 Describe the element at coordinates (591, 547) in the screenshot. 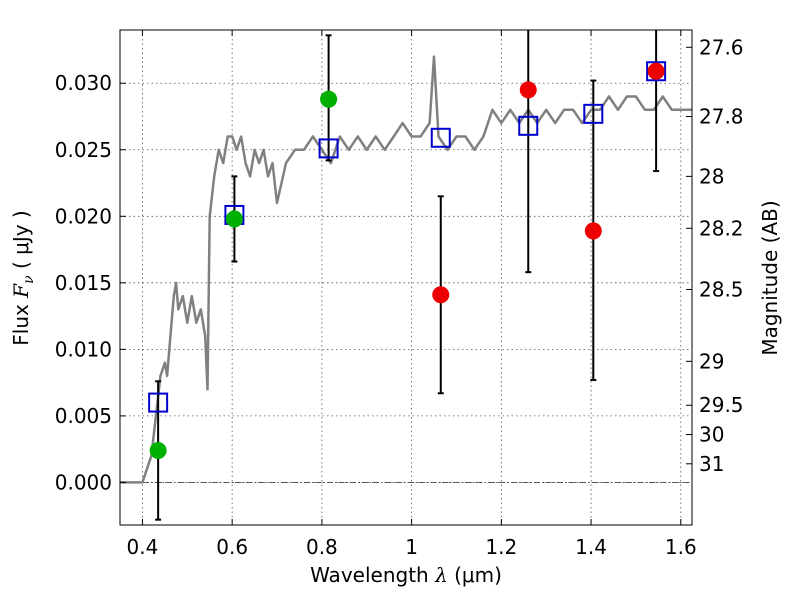

I see `x-tick-label: 1.4` at that location.